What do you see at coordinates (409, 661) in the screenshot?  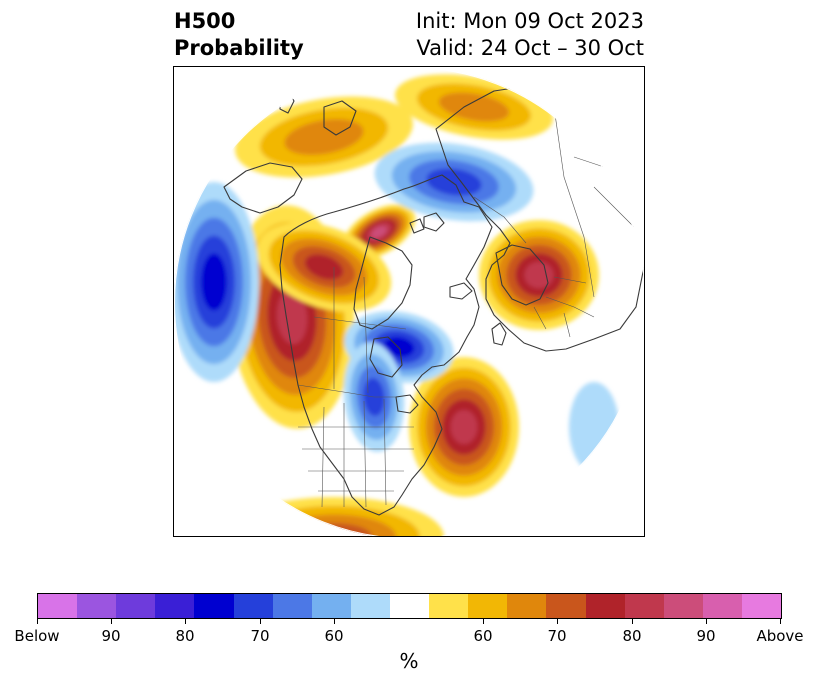 I see `colorbar-unit-label: %` at bounding box center [409, 661].